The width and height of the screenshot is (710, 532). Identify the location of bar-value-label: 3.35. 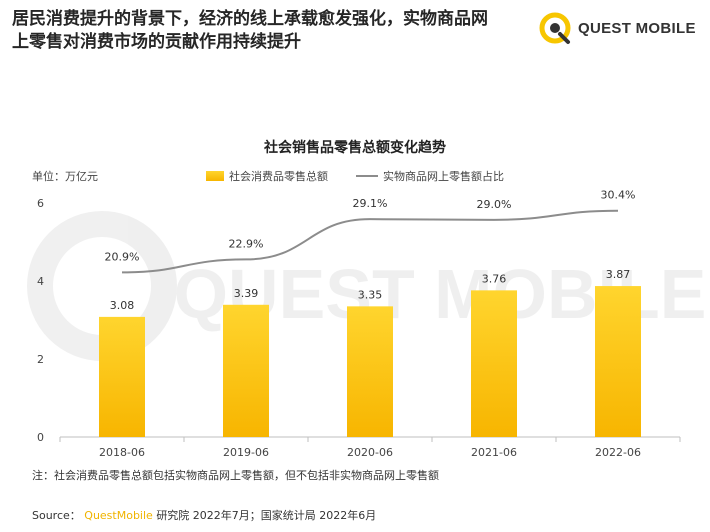
(370, 294).